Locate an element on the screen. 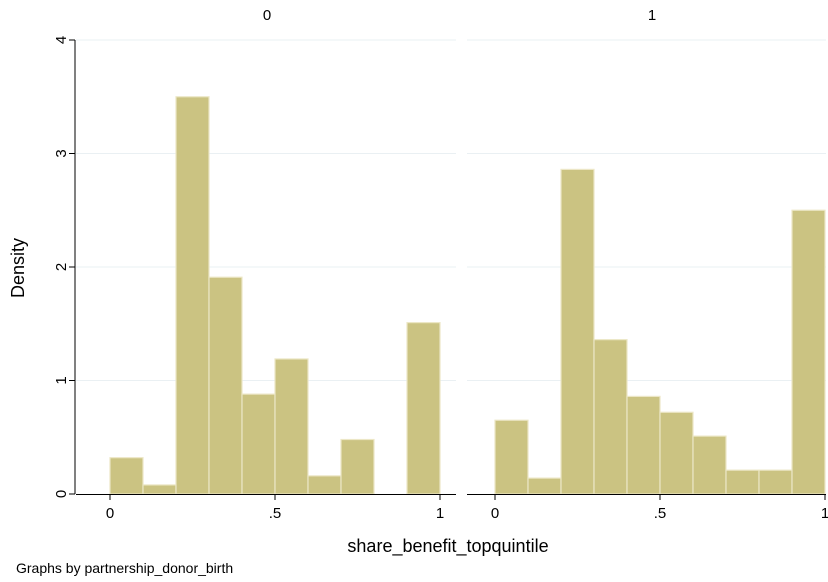 The image size is (828, 582). y-tick-label: 4 is located at coordinates (61, 40).